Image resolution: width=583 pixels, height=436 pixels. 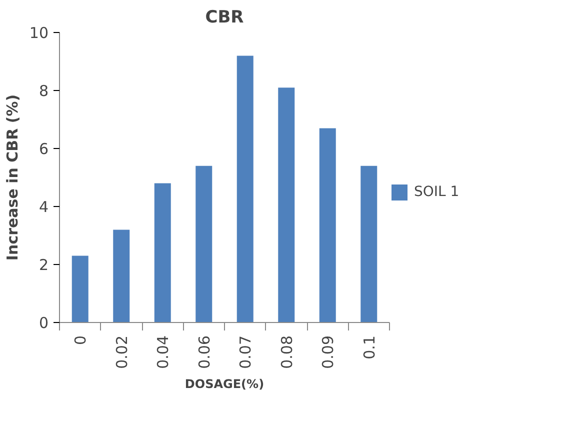 I want to click on x-tick-label: 0.1, so click(x=369, y=347).